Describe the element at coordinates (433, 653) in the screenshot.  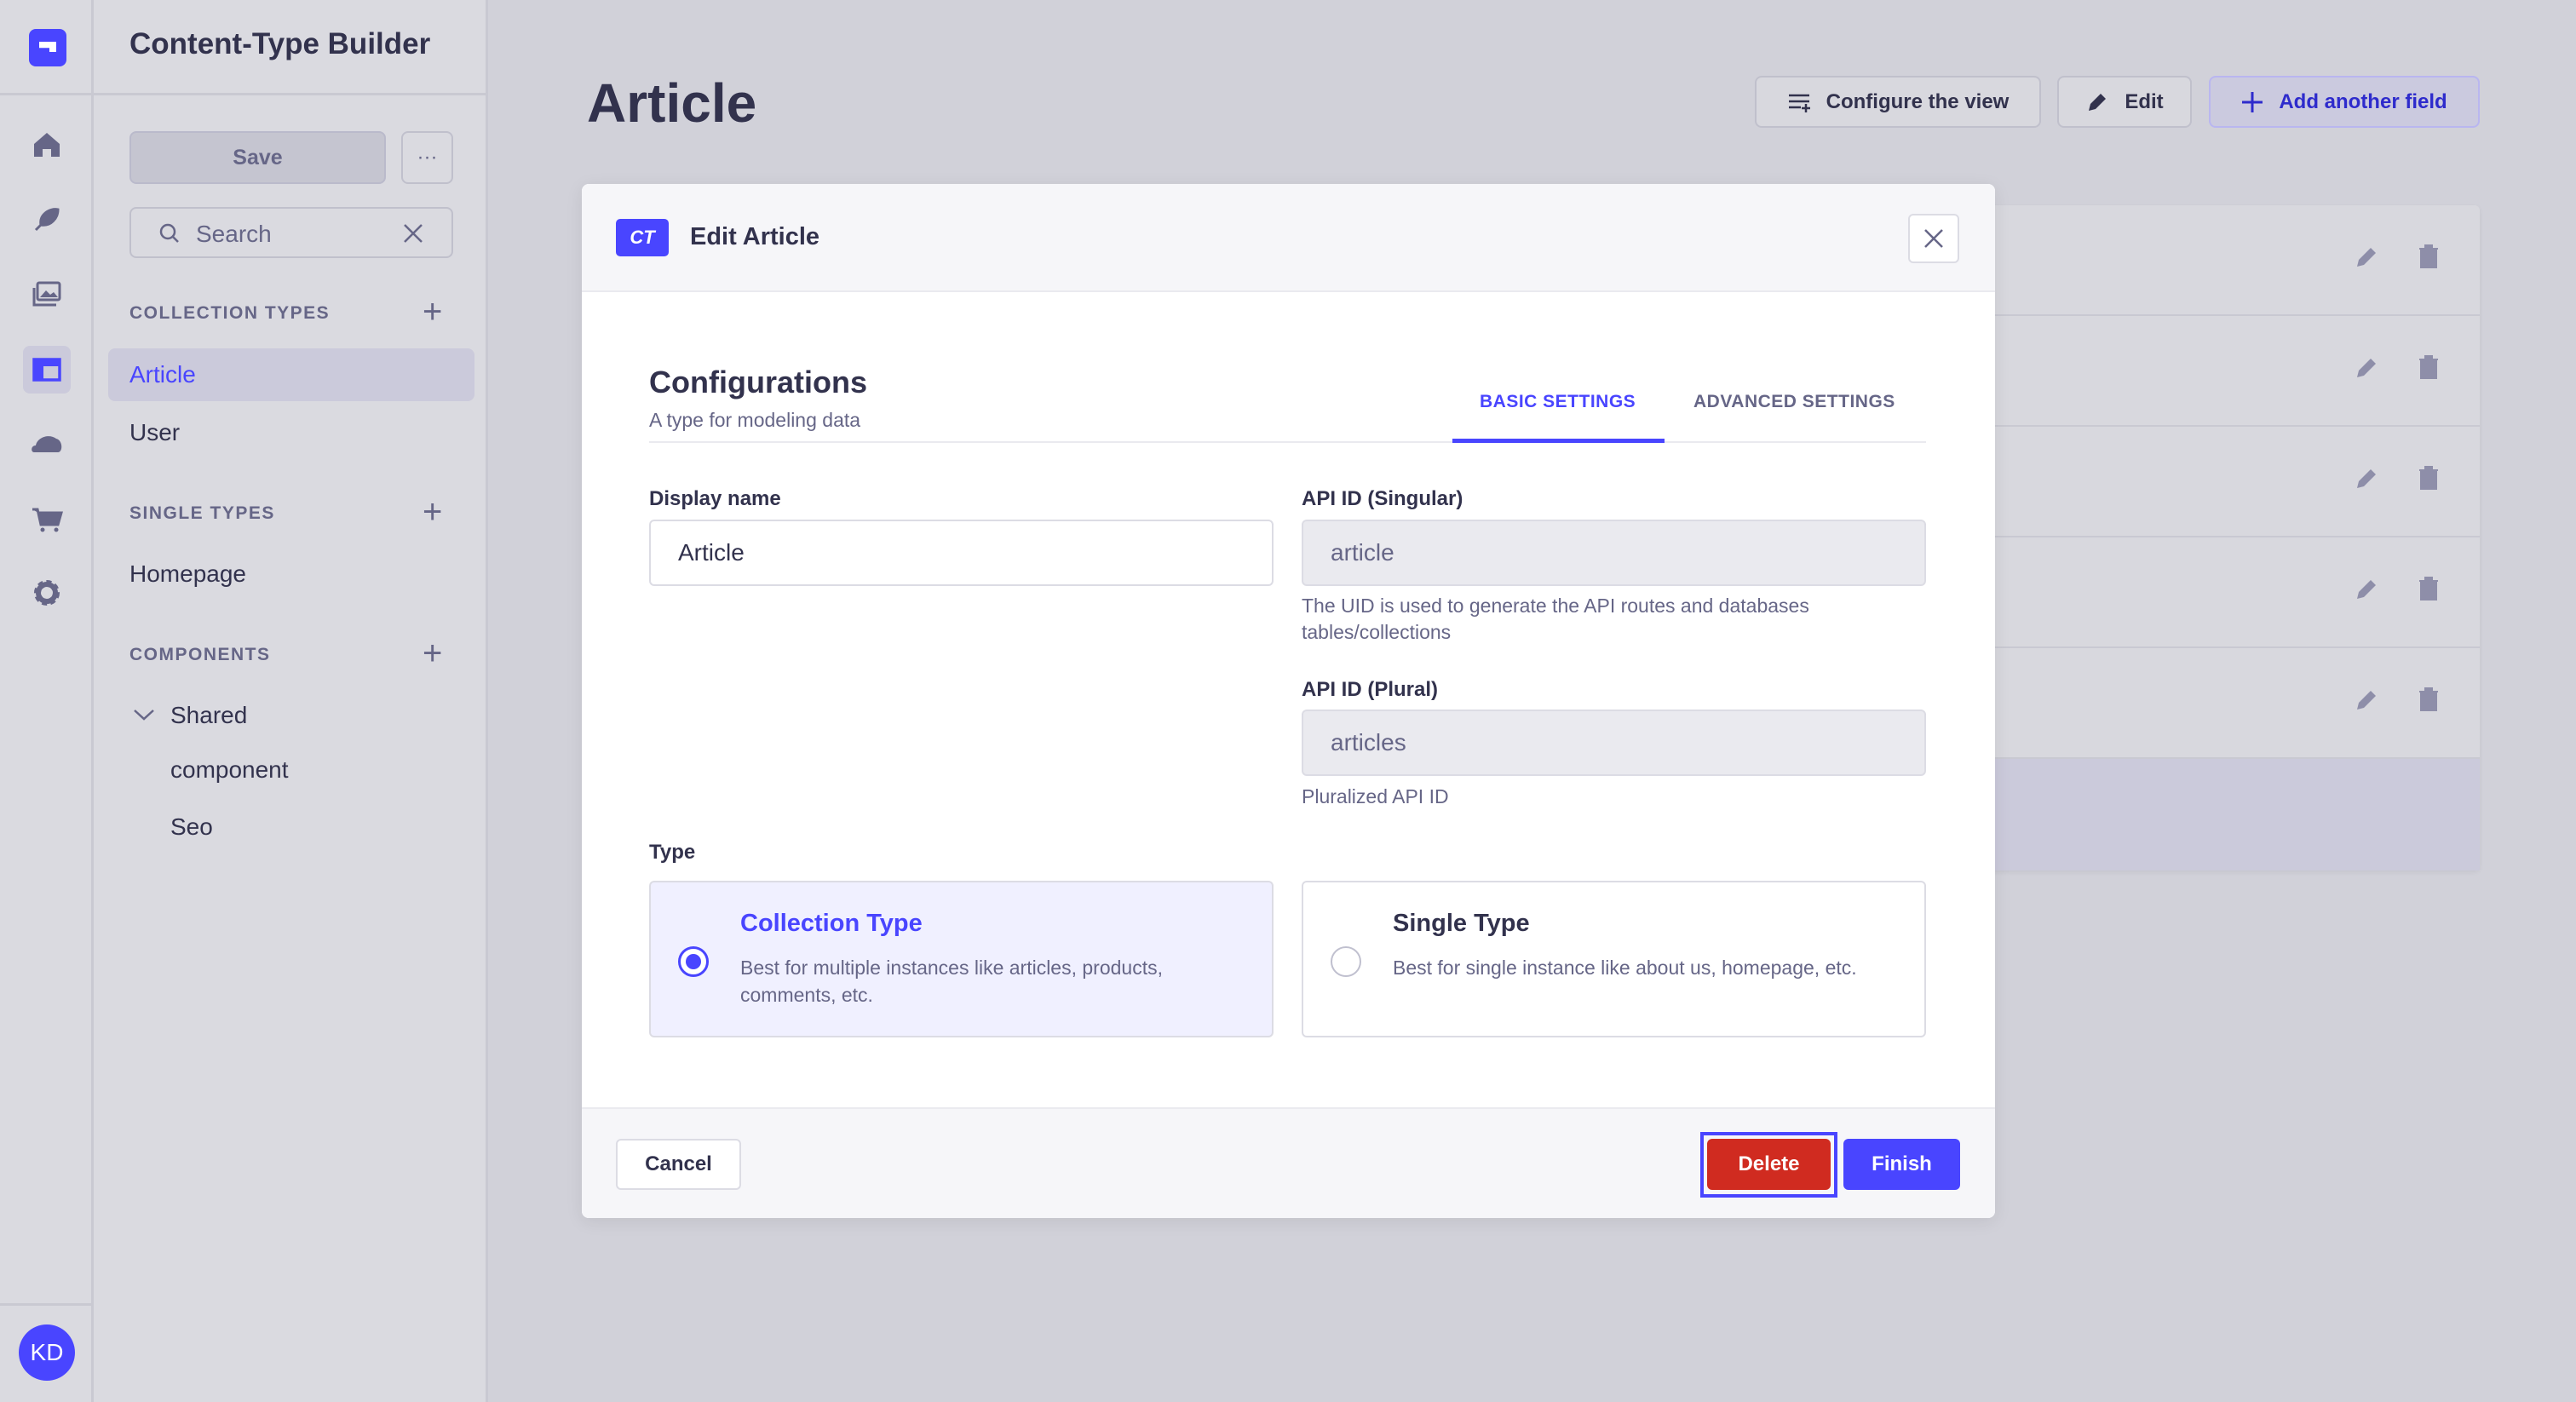
I see `add-component-icon: +` at that location.